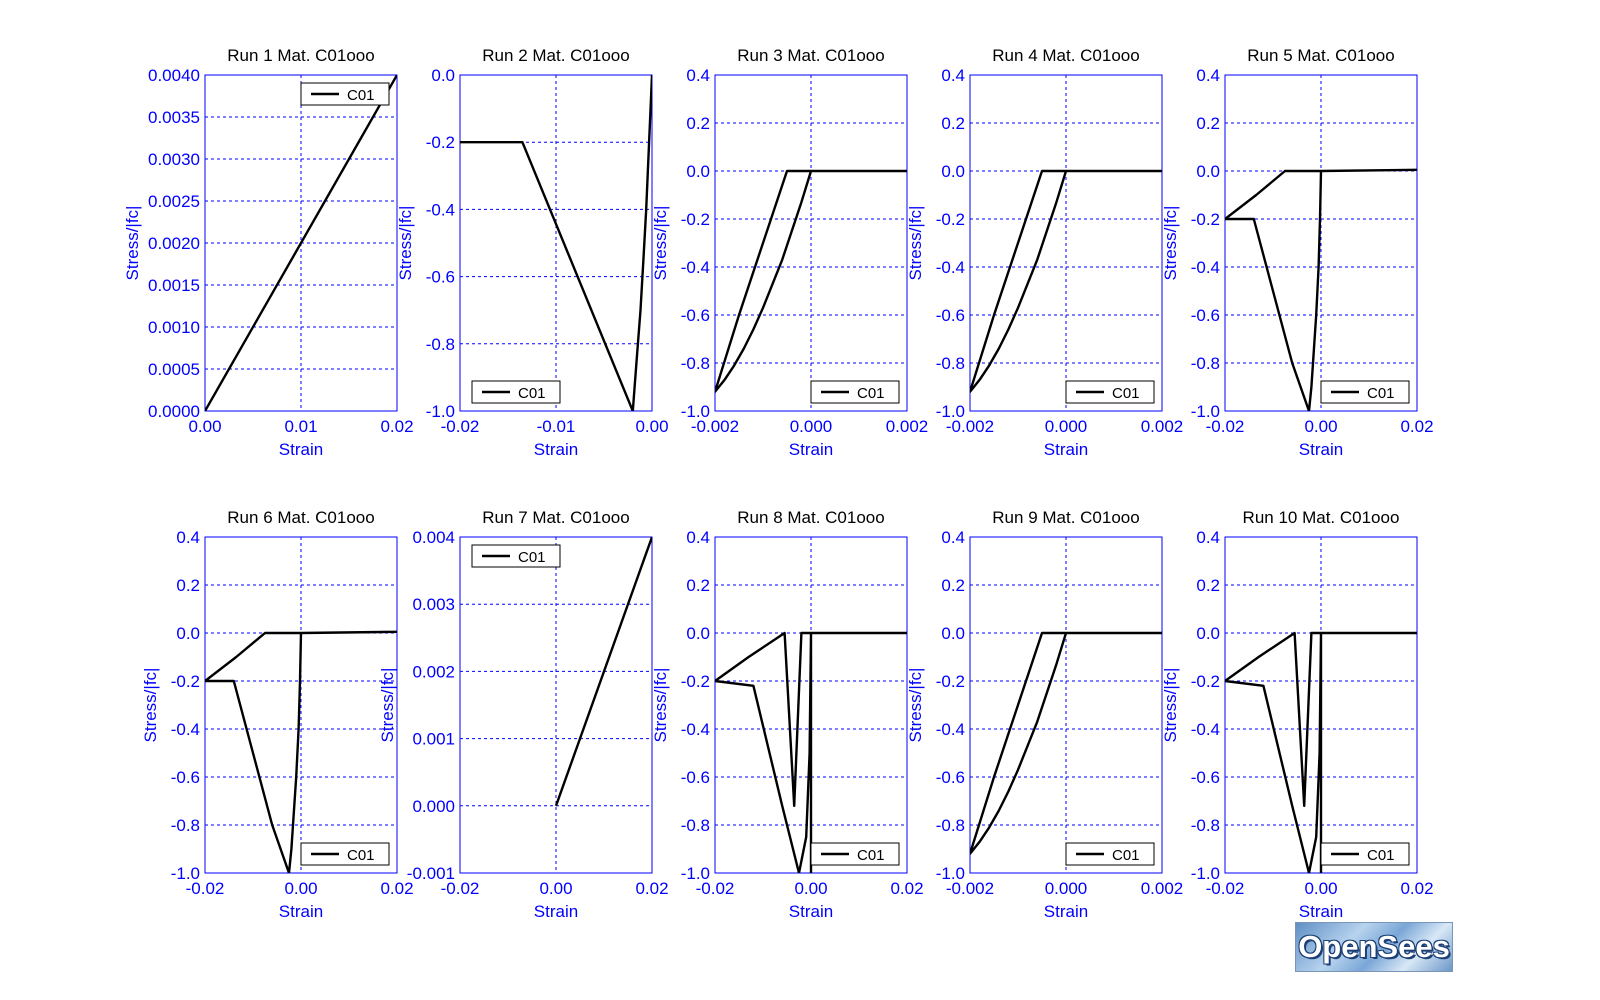  Describe the element at coordinates (431, 873) in the screenshot. I see `y-tick-label: -0.001` at that location.